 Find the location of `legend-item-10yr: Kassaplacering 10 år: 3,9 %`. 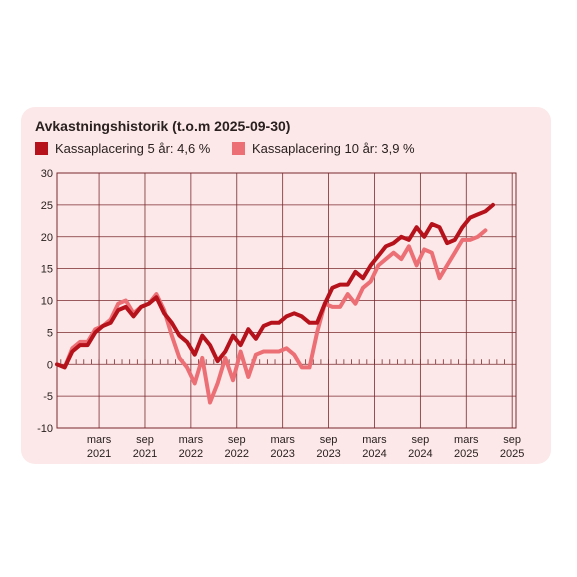

legend-item-10yr: Kassaplacering 10 år: 3,9 % is located at coordinates (323, 148).